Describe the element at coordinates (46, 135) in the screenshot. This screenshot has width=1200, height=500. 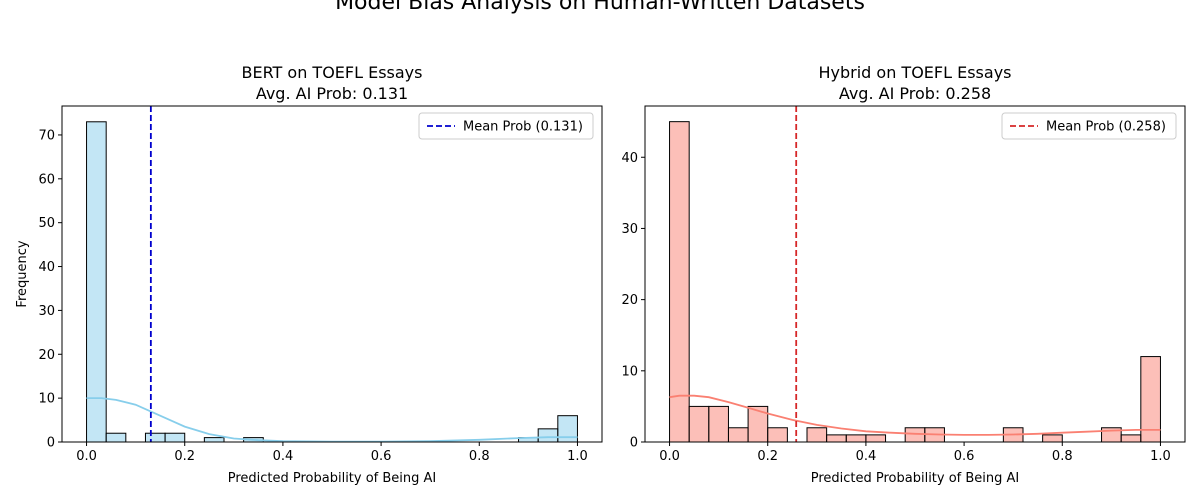
I see `y-tick-label: 70` at that location.